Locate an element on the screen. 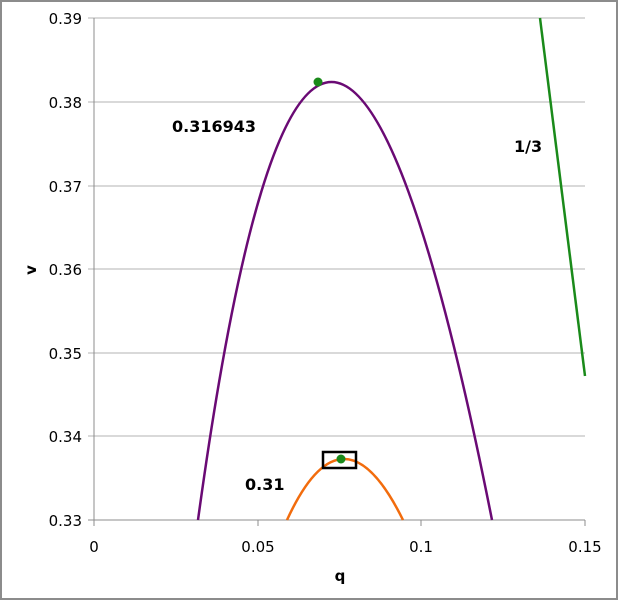 The height and width of the screenshot is (600, 618). y-tick-label: 0.39 is located at coordinates (65, 19).